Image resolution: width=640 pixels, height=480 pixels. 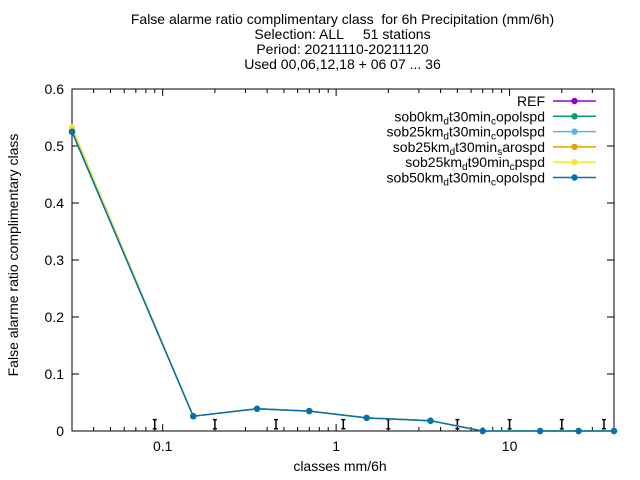 What do you see at coordinates (55, 317) in the screenshot?
I see `y-tick-label: 0.2` at bounding box center [55, 317].